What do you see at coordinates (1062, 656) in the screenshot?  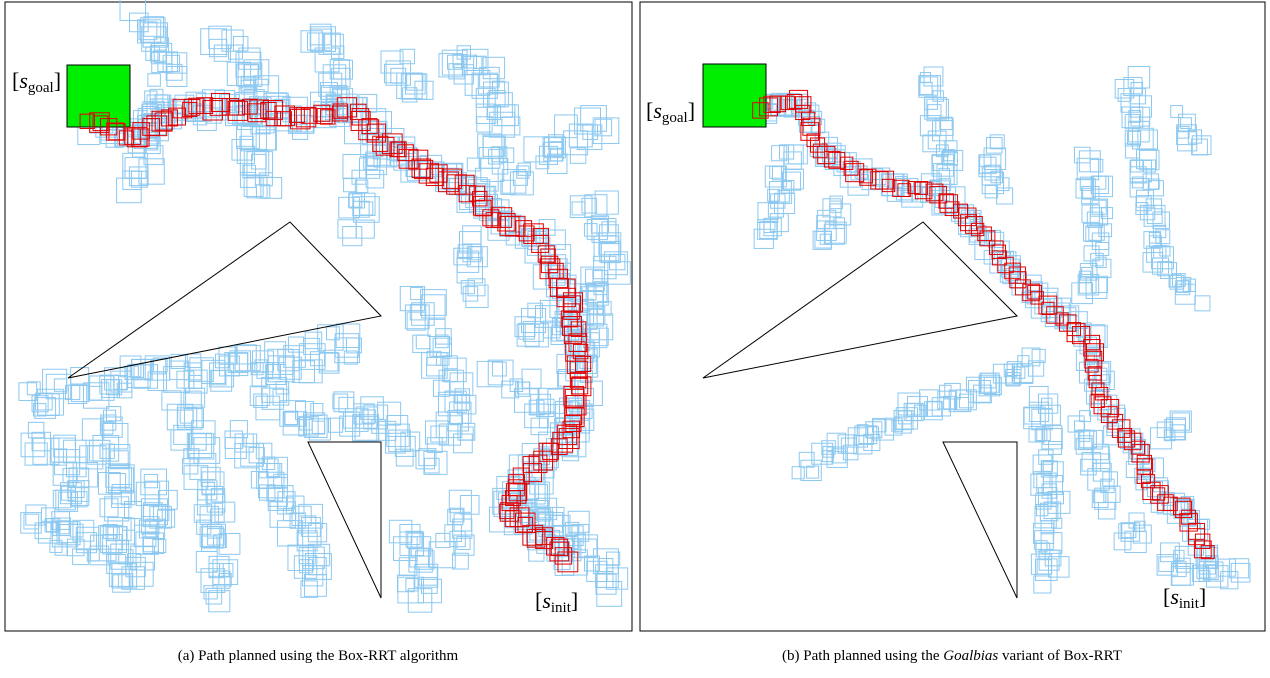 I see `caption-text: variant of Box-RRT` at bounding box center [1062, 656].